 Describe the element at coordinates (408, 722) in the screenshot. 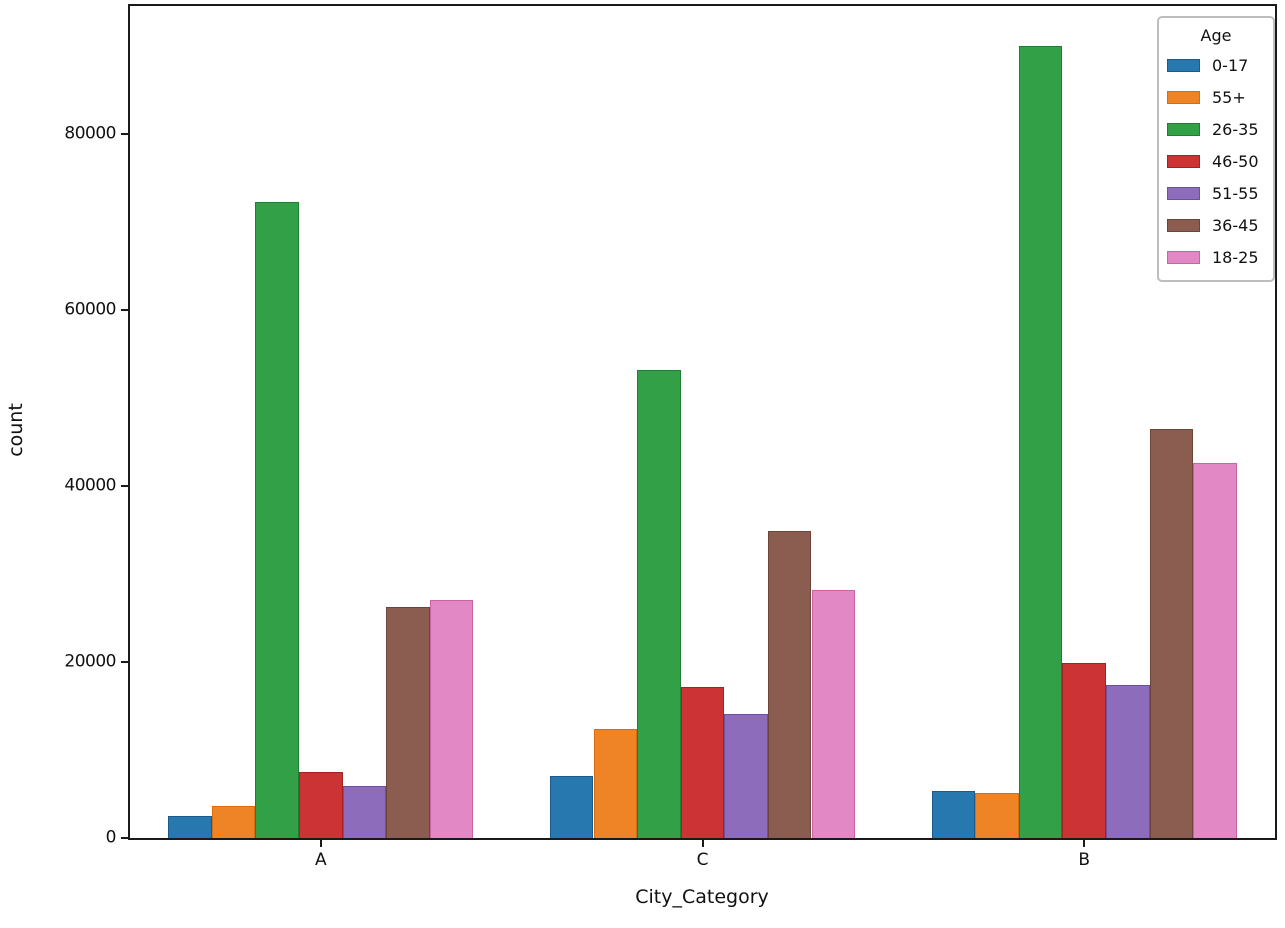

I see `bar-36-45-A` at that location.